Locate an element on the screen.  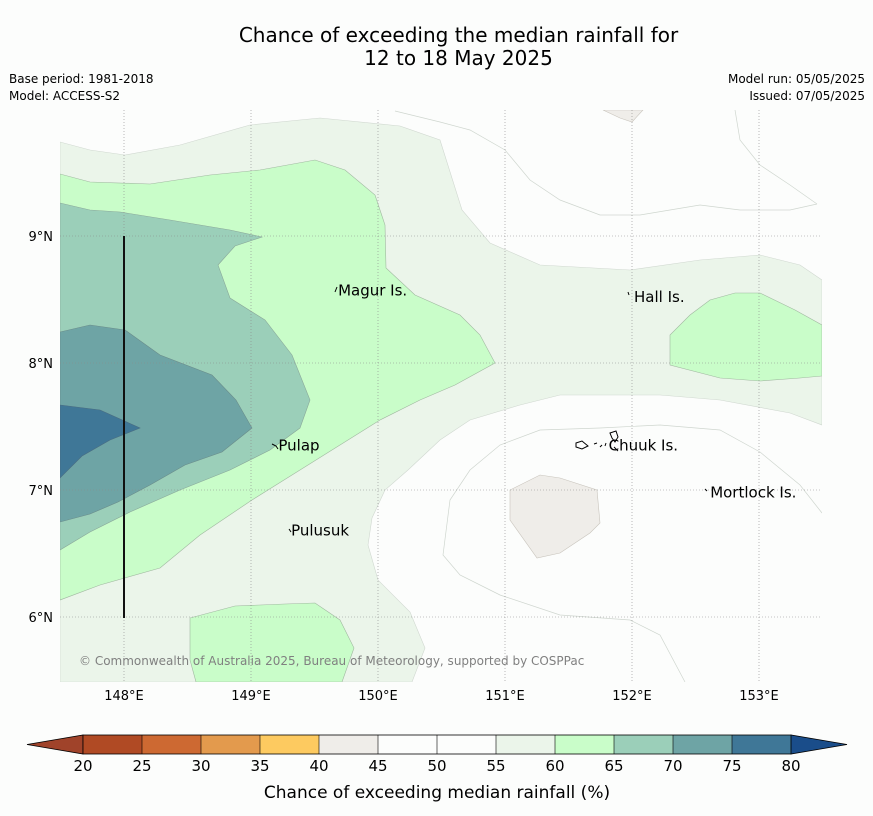
colorbar-tick-label: 75 is located at coordinates (731, 766).